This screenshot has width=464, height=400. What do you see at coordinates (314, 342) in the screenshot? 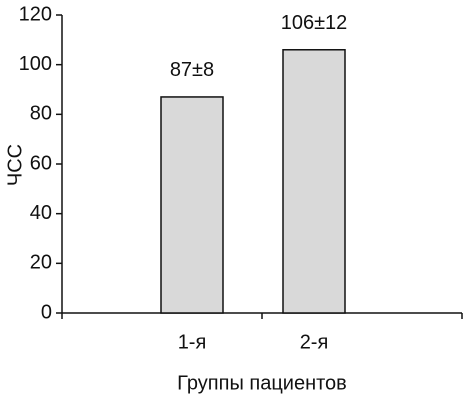
I see `x-tick-label: 2-я` at bounding box center [314, 342].